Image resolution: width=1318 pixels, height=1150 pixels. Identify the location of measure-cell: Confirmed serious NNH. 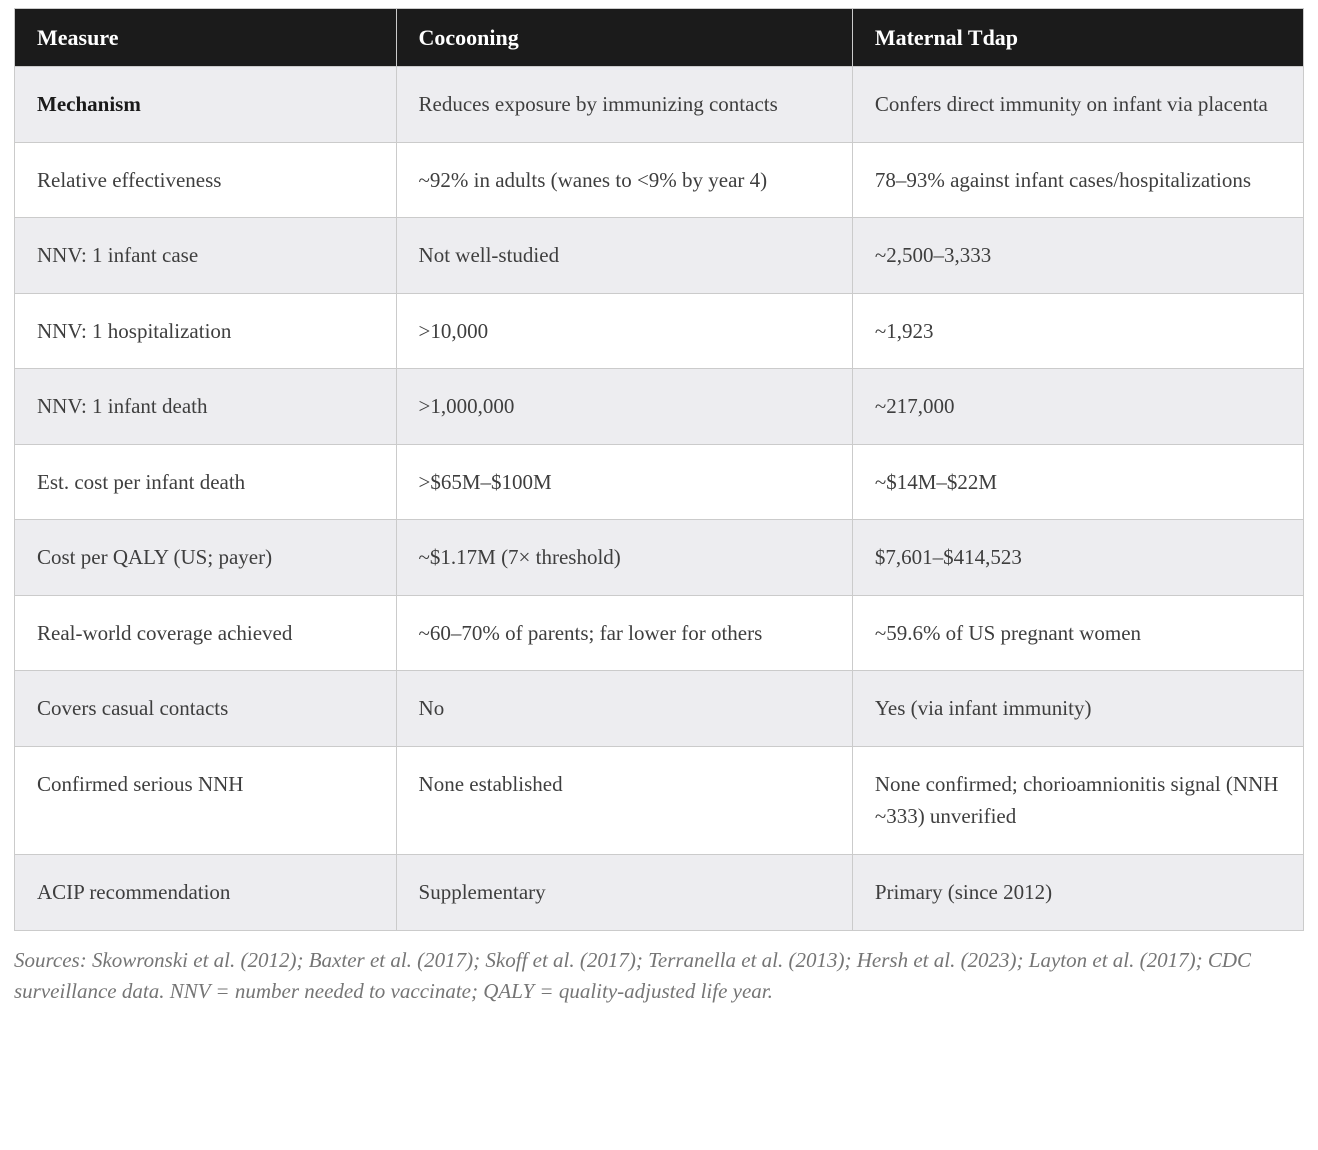
(205, 800).